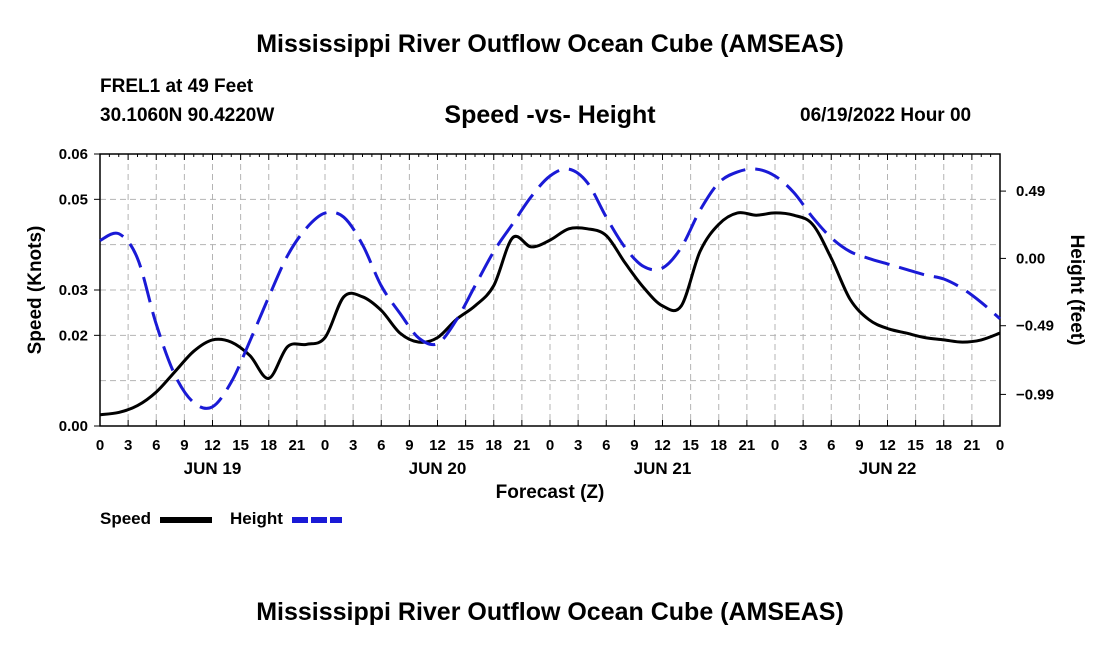  I want to click on y-tick-label: 0.05, so click(73, 199).